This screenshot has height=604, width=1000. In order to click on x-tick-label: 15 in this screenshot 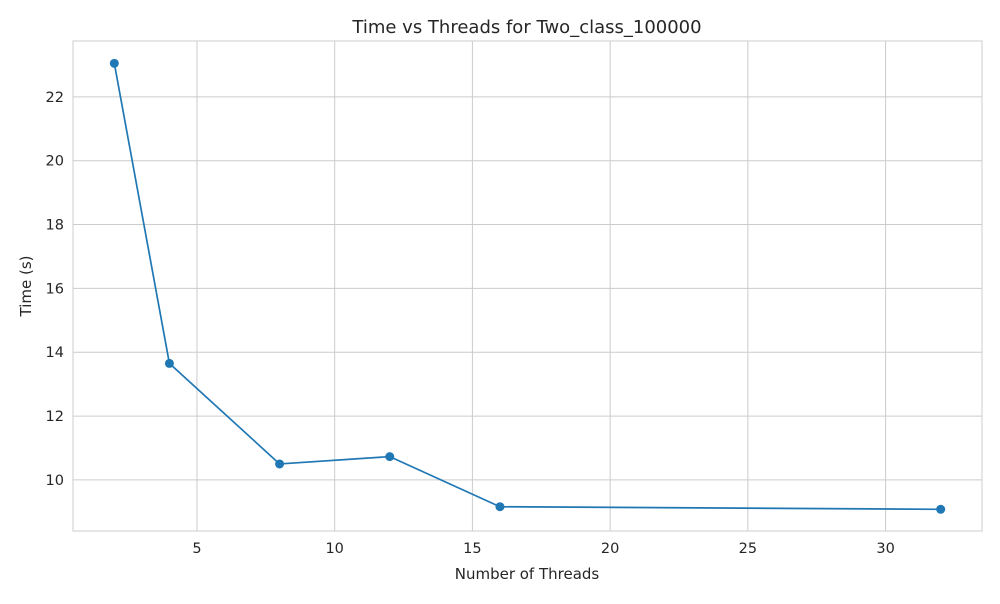, I will do `click(472, 549)`.